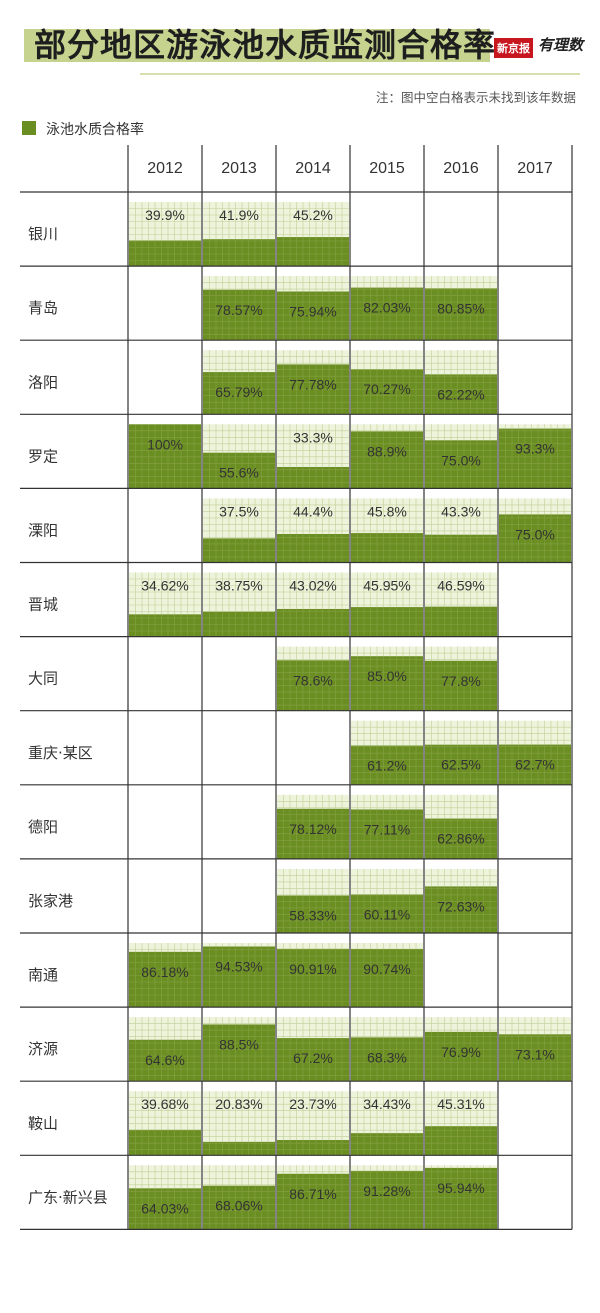 The image size is (600, 1313). What do you see at coordinates (386, 1104) in the screenshot?
I see `value-label: 34.43%` at bounding box center [386, 1104].